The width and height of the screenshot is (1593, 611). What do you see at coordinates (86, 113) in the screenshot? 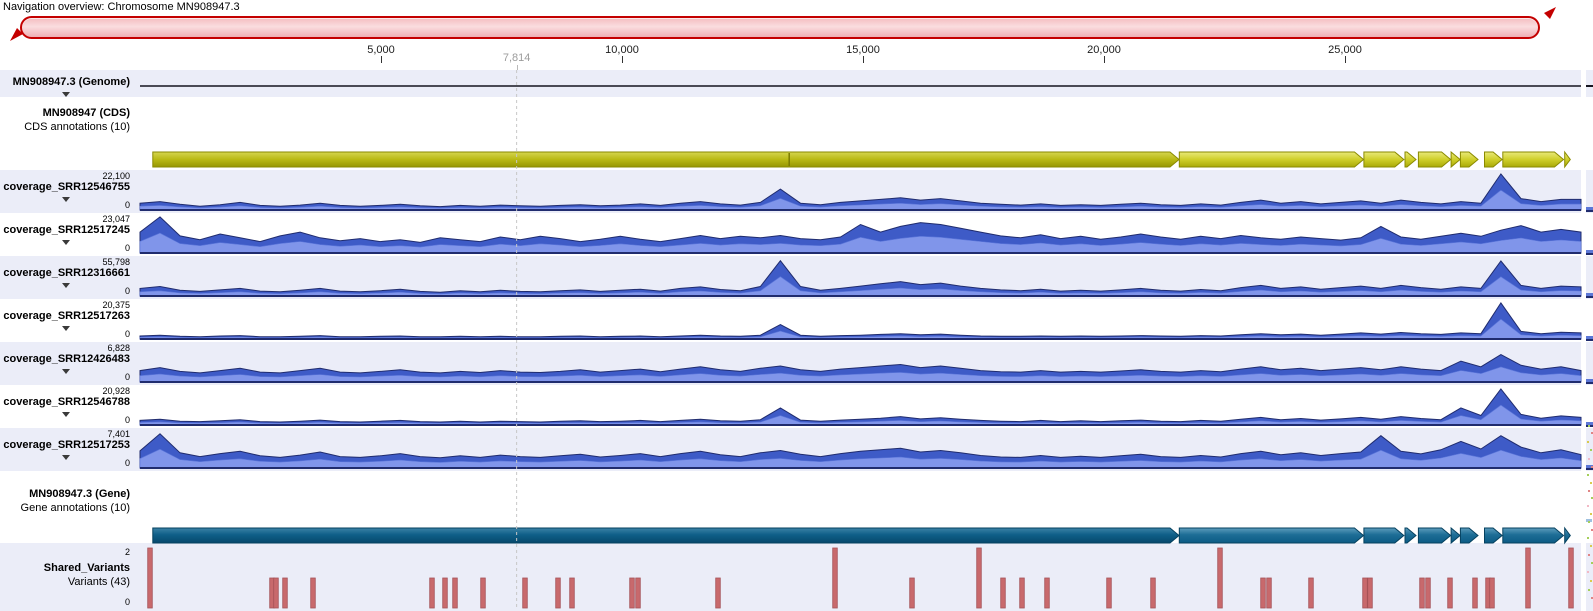
I see `track-label-cds: MN908947 (CDS)` at bounding box center [86, 113].